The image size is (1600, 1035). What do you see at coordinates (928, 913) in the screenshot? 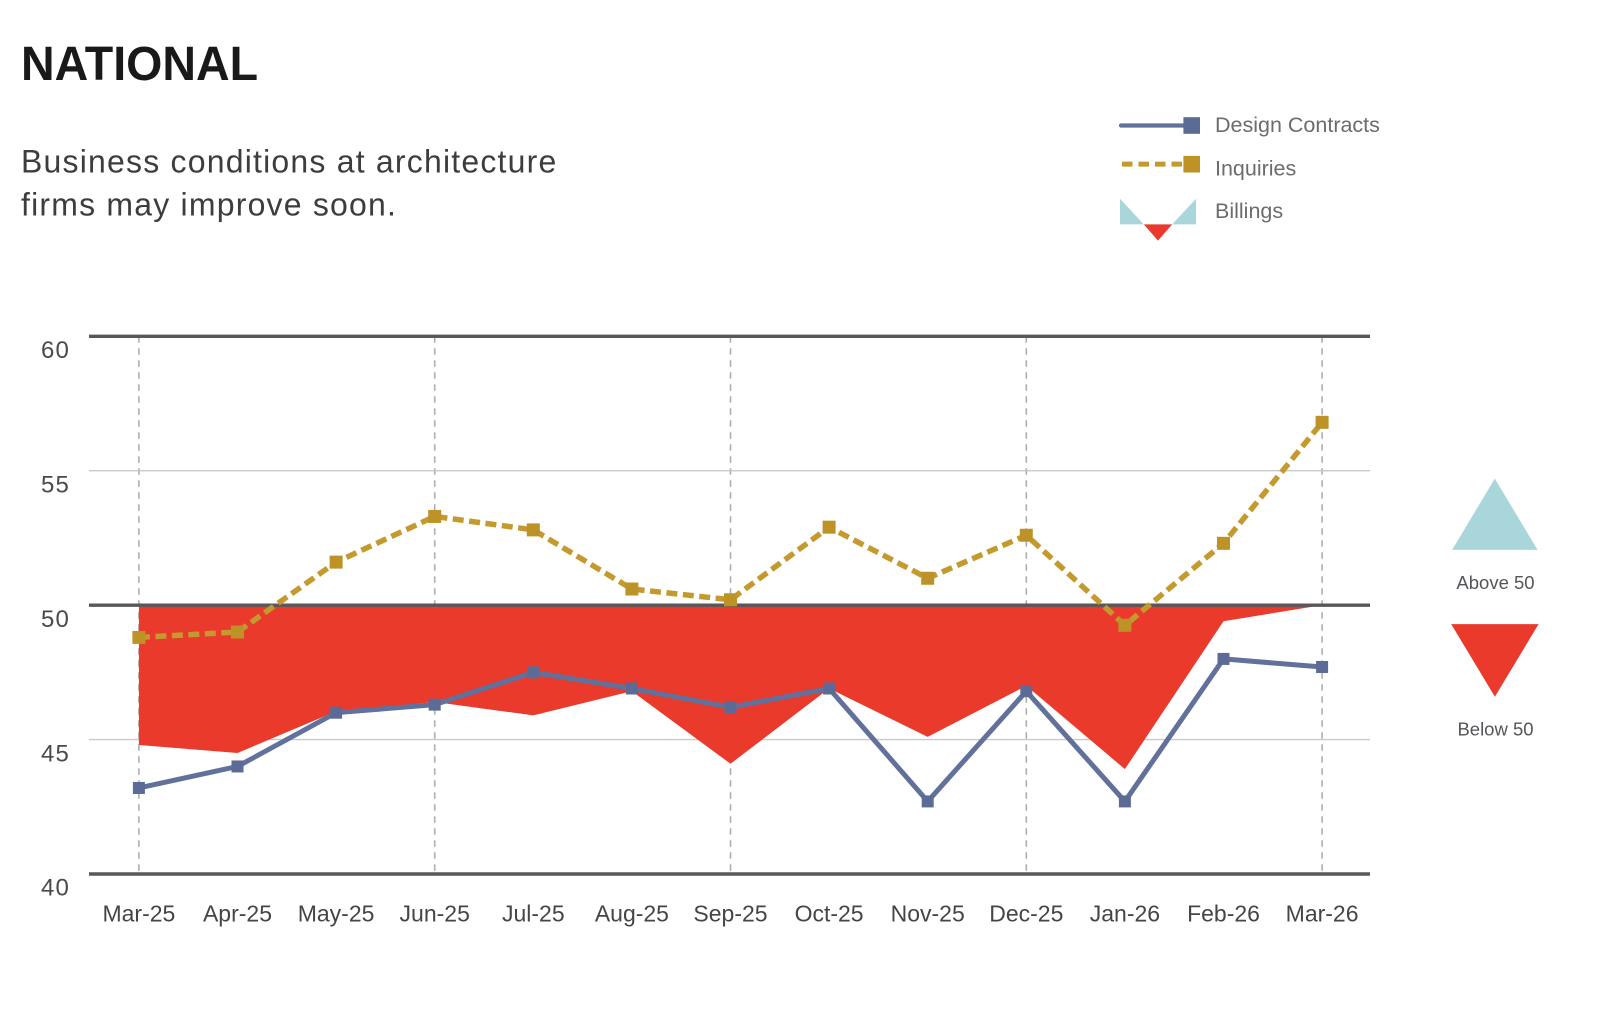
I see `svg-text: Nov-25` at bounding box center [928, 913].